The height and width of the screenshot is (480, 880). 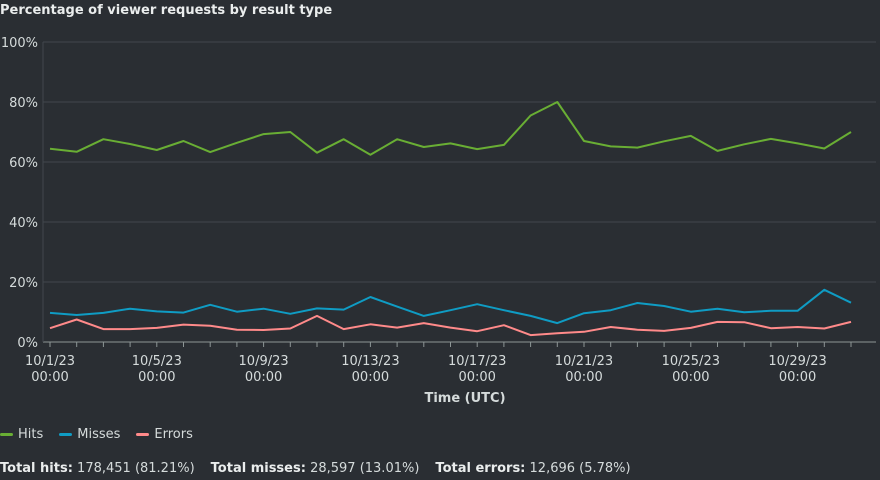 What do you see at coordinates (23, 283) in the screenshot?
I see `y-tick-label: 20%` at bounding box center [23, 283].